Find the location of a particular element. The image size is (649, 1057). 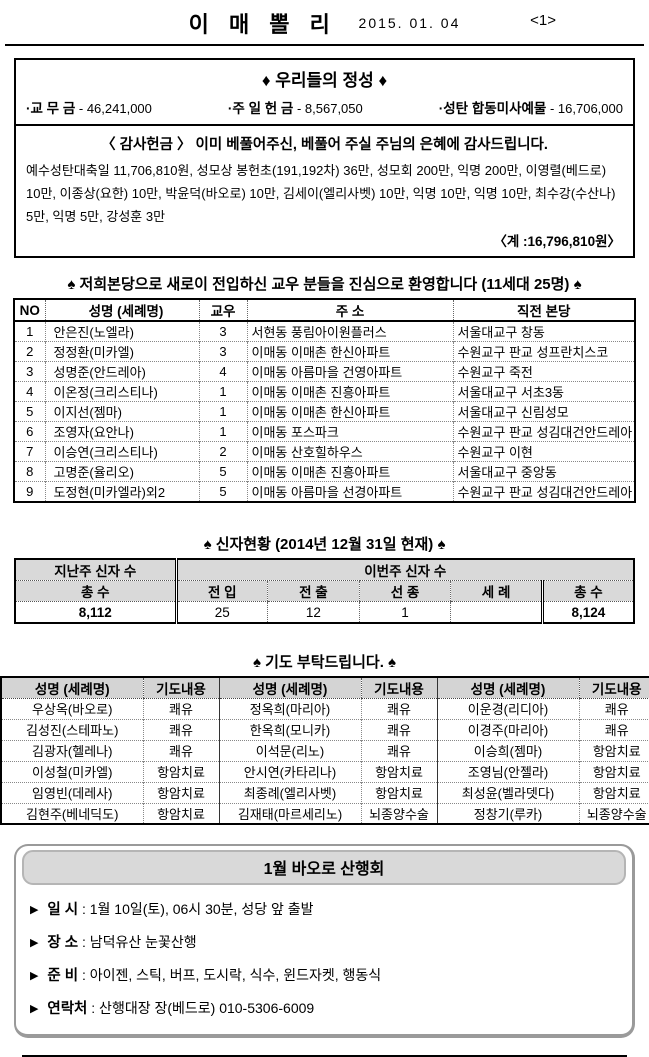

subheader-baptisms: 세 례 is located at coordinates (496, 591).